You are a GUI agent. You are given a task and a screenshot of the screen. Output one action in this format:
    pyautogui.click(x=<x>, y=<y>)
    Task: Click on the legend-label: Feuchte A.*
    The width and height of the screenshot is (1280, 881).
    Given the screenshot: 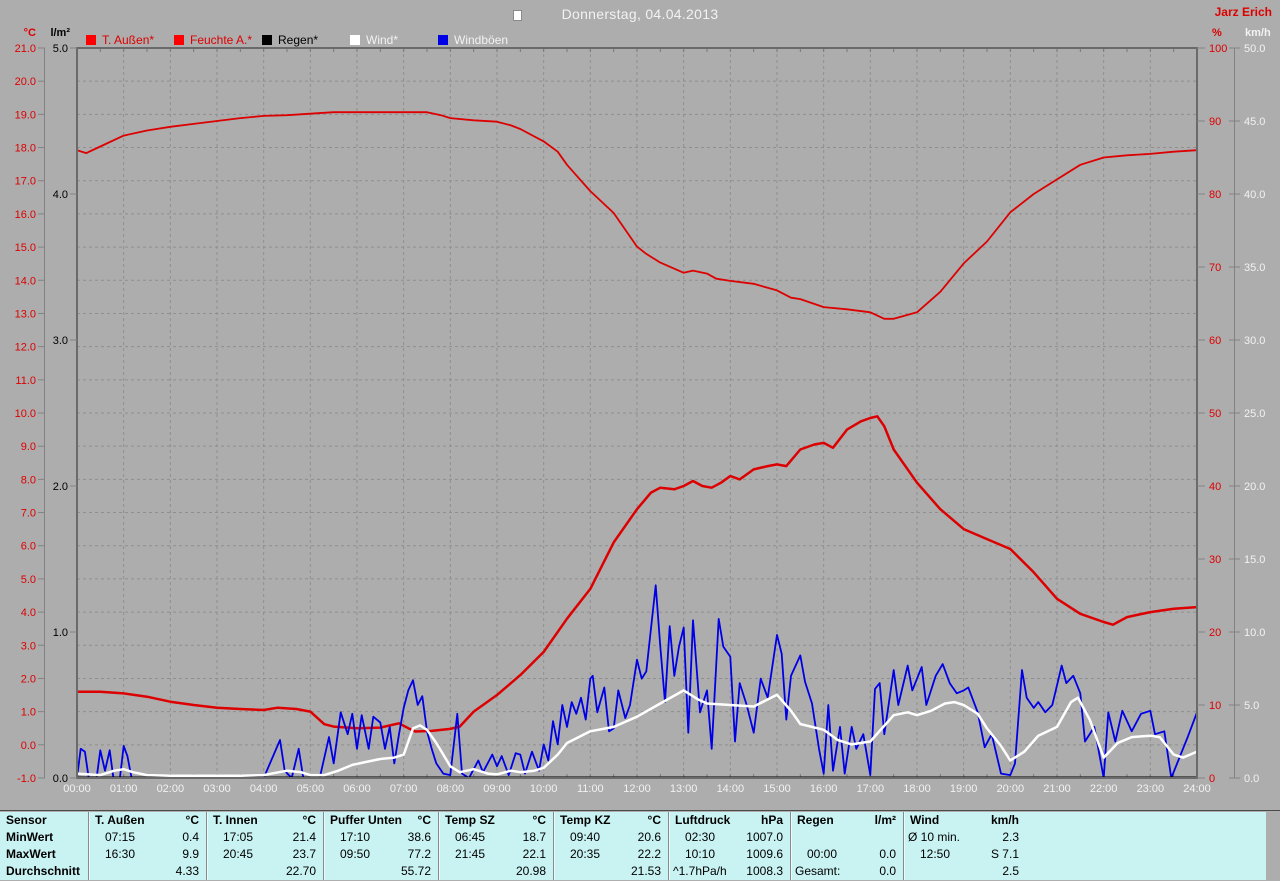 What is the action you would take?
    pyautogui.click(x=221, y=40)
    